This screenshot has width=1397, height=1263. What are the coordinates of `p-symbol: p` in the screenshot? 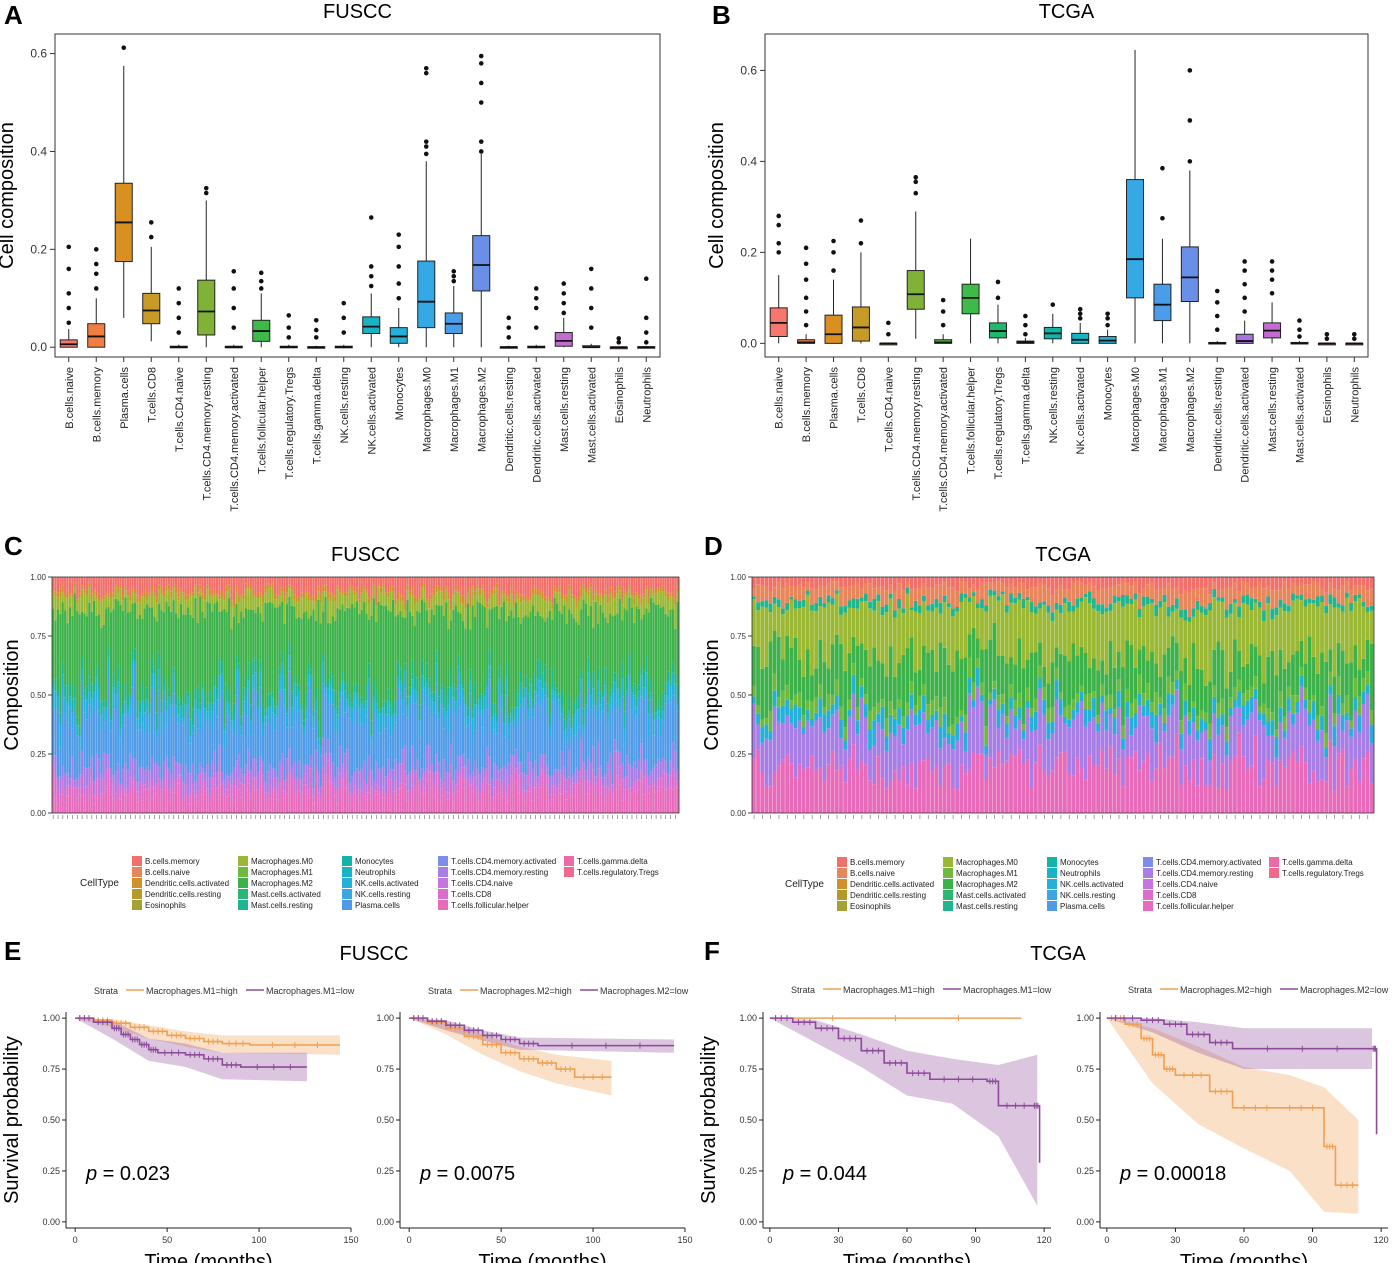 It's located at (91, 1174).